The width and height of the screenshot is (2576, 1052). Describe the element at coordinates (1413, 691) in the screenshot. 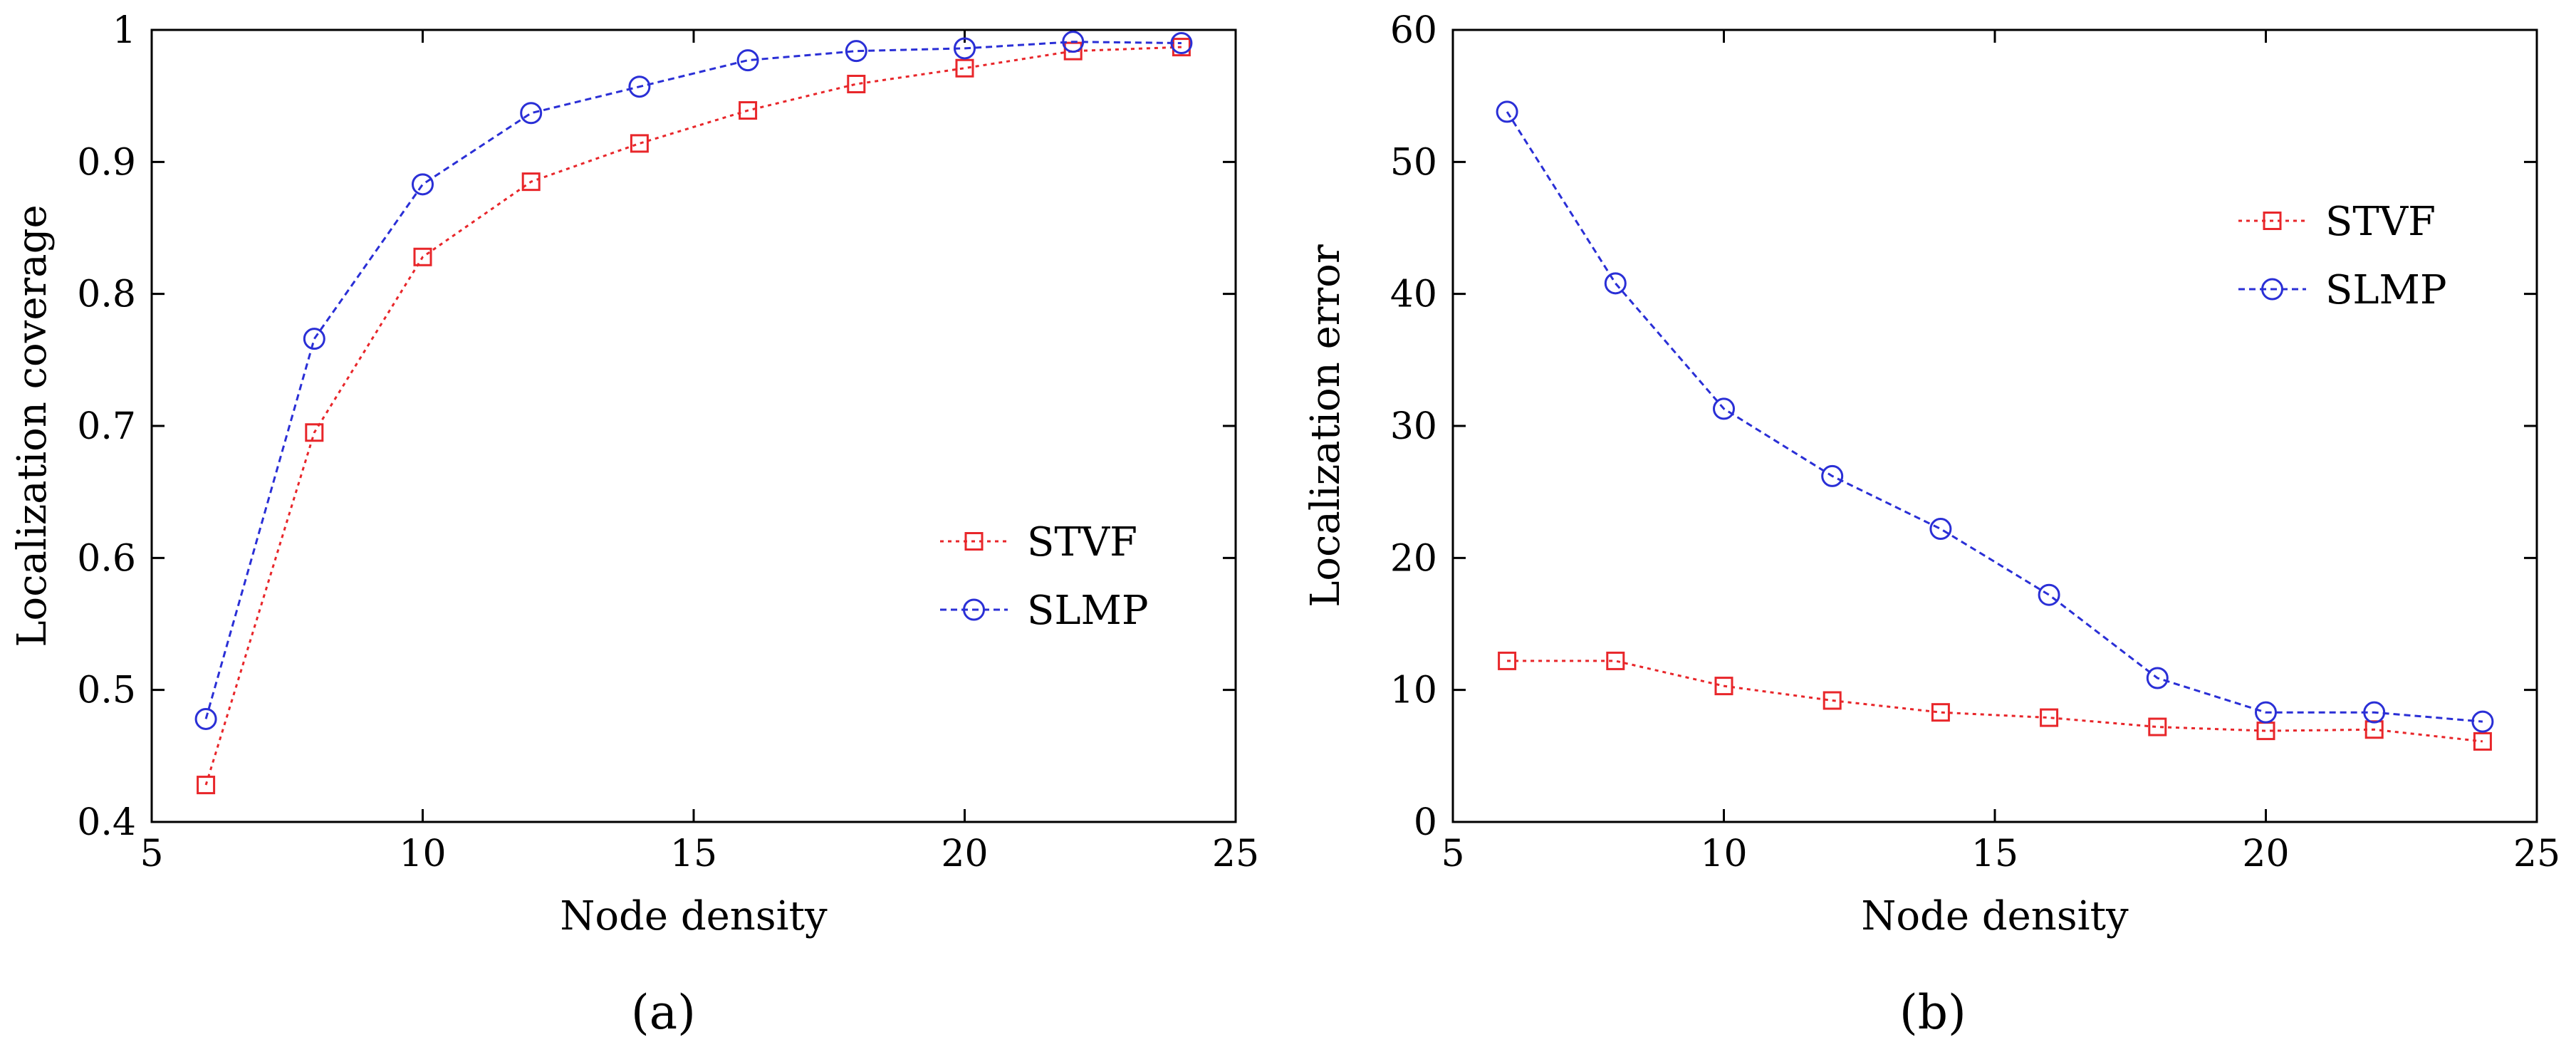

I see `y-tick-label: 10` at that location.